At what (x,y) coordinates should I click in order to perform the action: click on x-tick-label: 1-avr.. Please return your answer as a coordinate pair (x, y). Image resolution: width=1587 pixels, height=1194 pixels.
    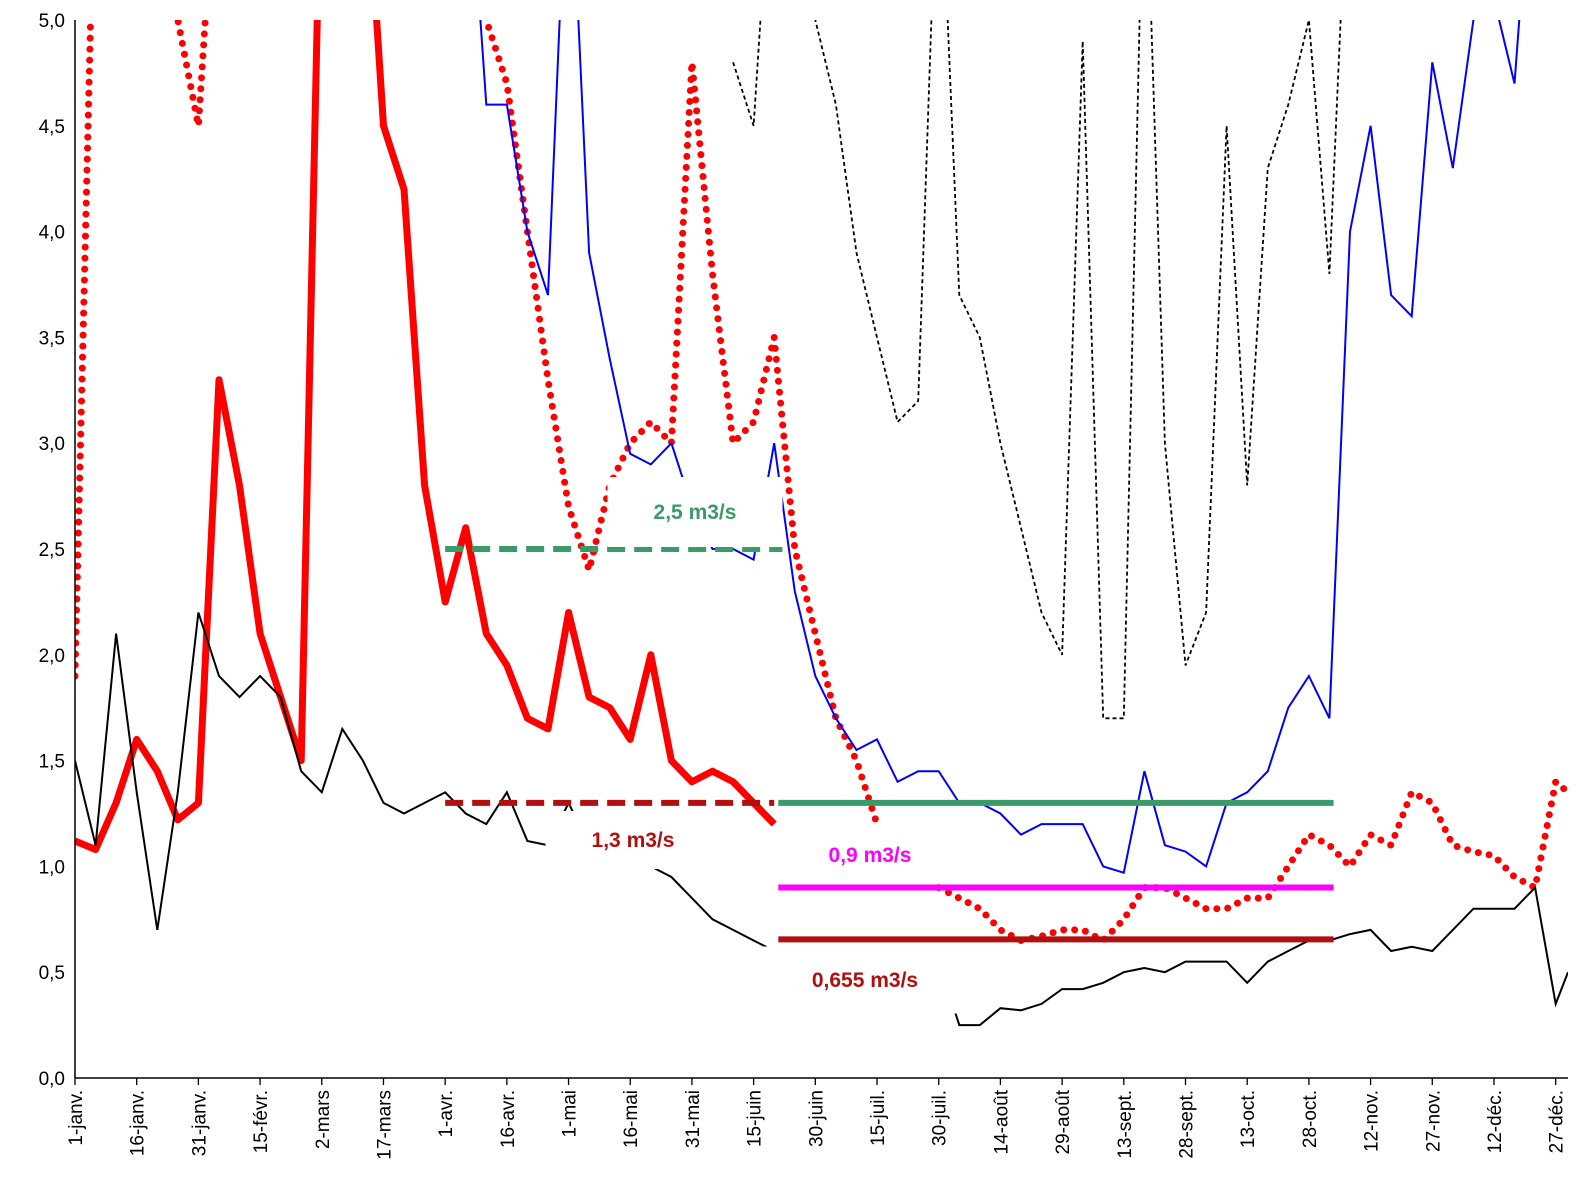
    Looking at the image, I should click on (446, 1114).